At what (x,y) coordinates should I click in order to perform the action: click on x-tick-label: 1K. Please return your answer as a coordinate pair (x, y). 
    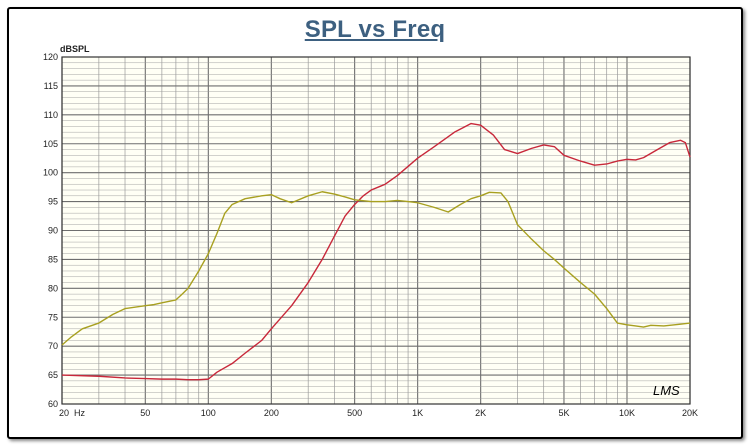
    Looking at the image, I should click on (417, 413).